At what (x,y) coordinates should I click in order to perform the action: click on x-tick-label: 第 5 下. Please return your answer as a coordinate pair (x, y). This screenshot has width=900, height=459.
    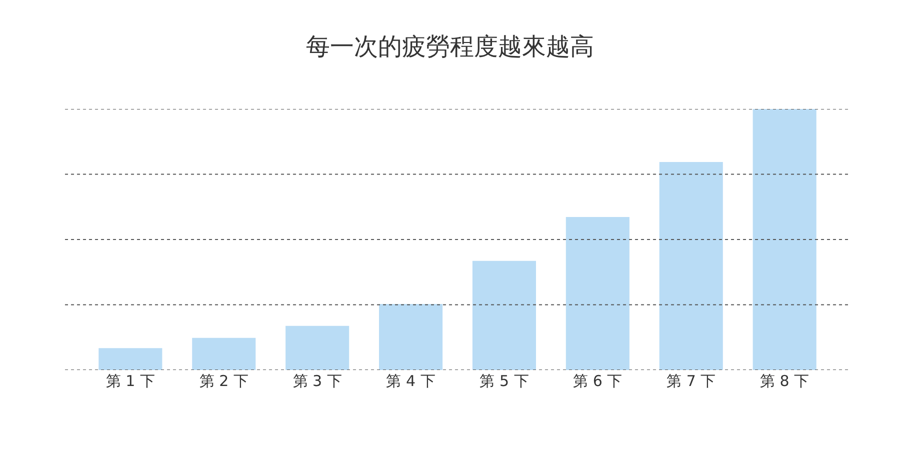
    Looking at the image, I should click on (504, 381).